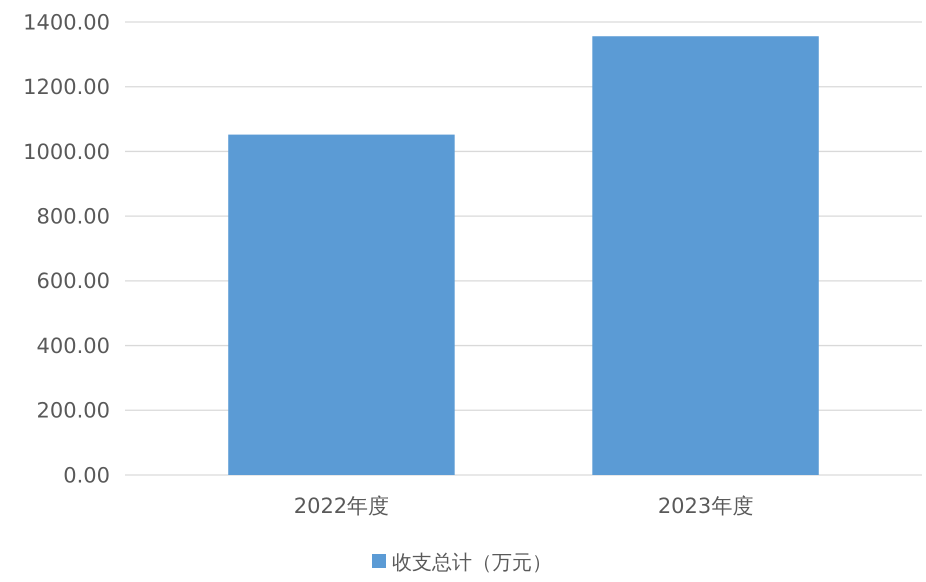 This screenshot has width=926, height=582. What do you see at coordinates (472, 562) in the screenshot?
I see `legend-label: 收支总计（万元）` at bounding box center [472, 562].